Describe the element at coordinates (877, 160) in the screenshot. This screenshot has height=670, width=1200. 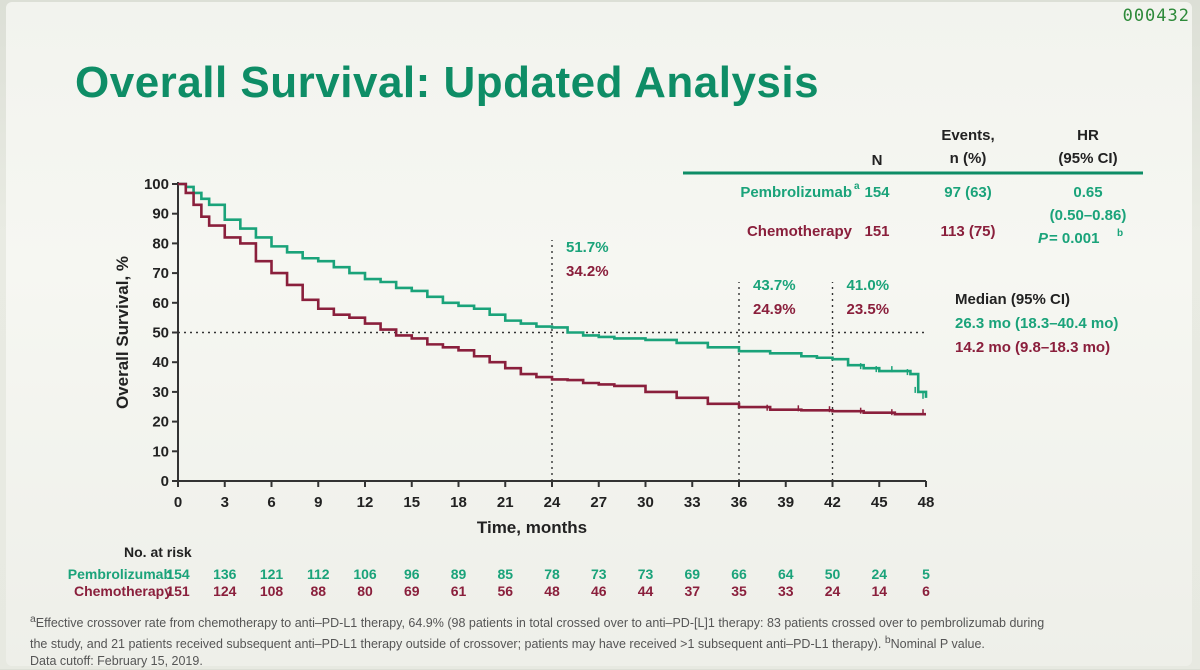
I see `table-header-n: N` at that location.